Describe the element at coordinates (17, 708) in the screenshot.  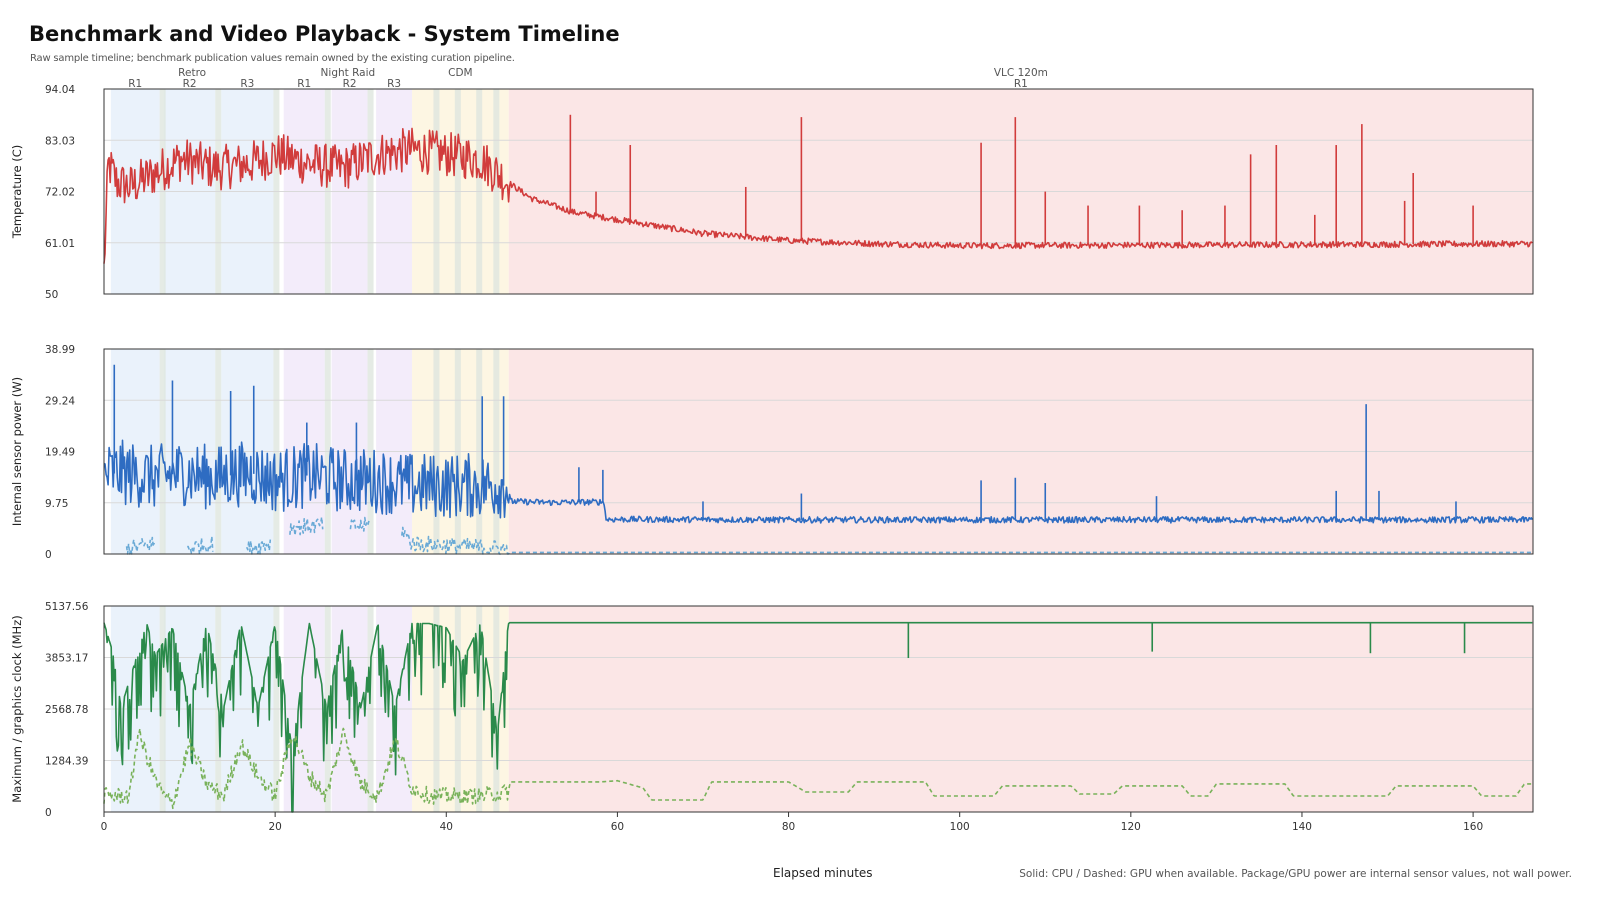
I see `y-axis-label: Maximum / graphics clock (MHz)` at that location.